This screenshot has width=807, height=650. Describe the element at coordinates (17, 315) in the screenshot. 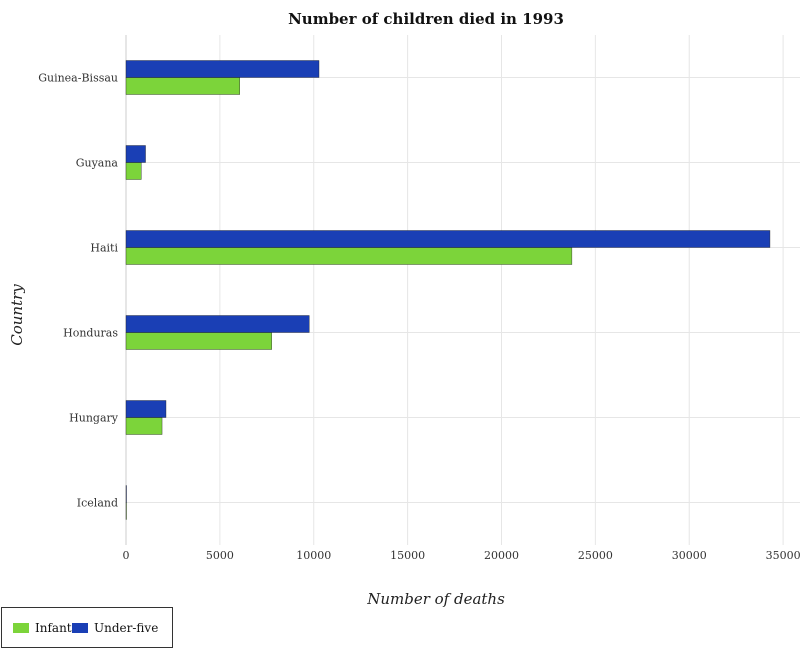

I see `y-axis-label: Country` at that location.